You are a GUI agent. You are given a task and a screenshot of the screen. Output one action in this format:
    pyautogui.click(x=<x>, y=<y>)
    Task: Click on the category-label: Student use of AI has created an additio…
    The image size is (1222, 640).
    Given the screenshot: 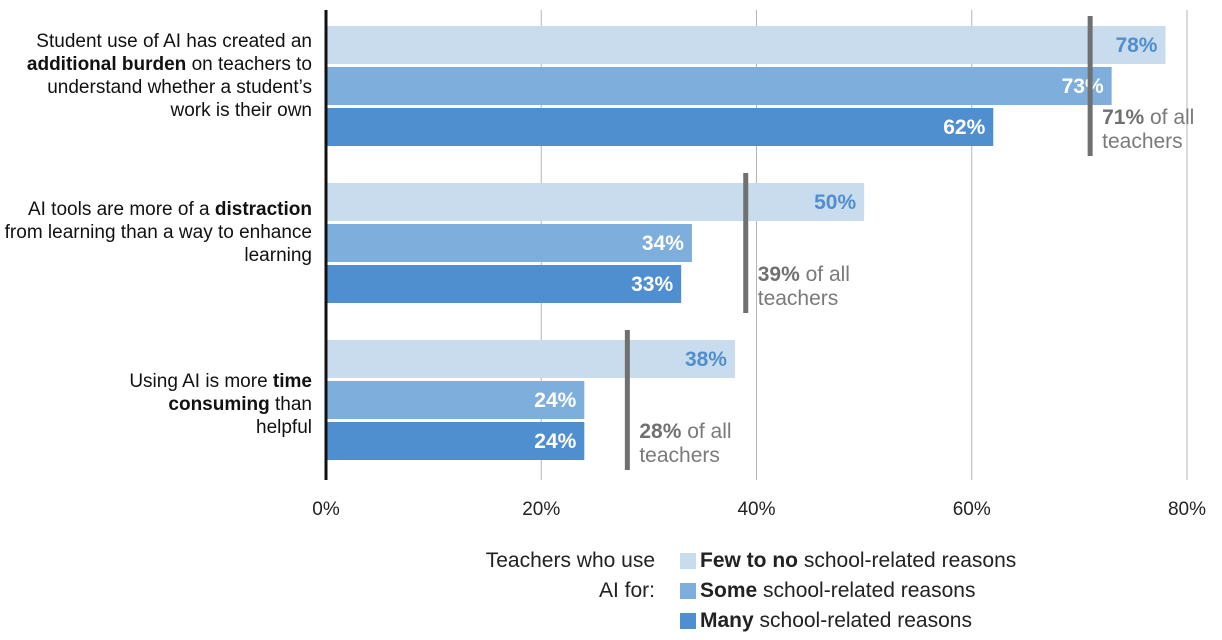 What is the action you would take?
    pyautogui.click(x=162, y=76)
    